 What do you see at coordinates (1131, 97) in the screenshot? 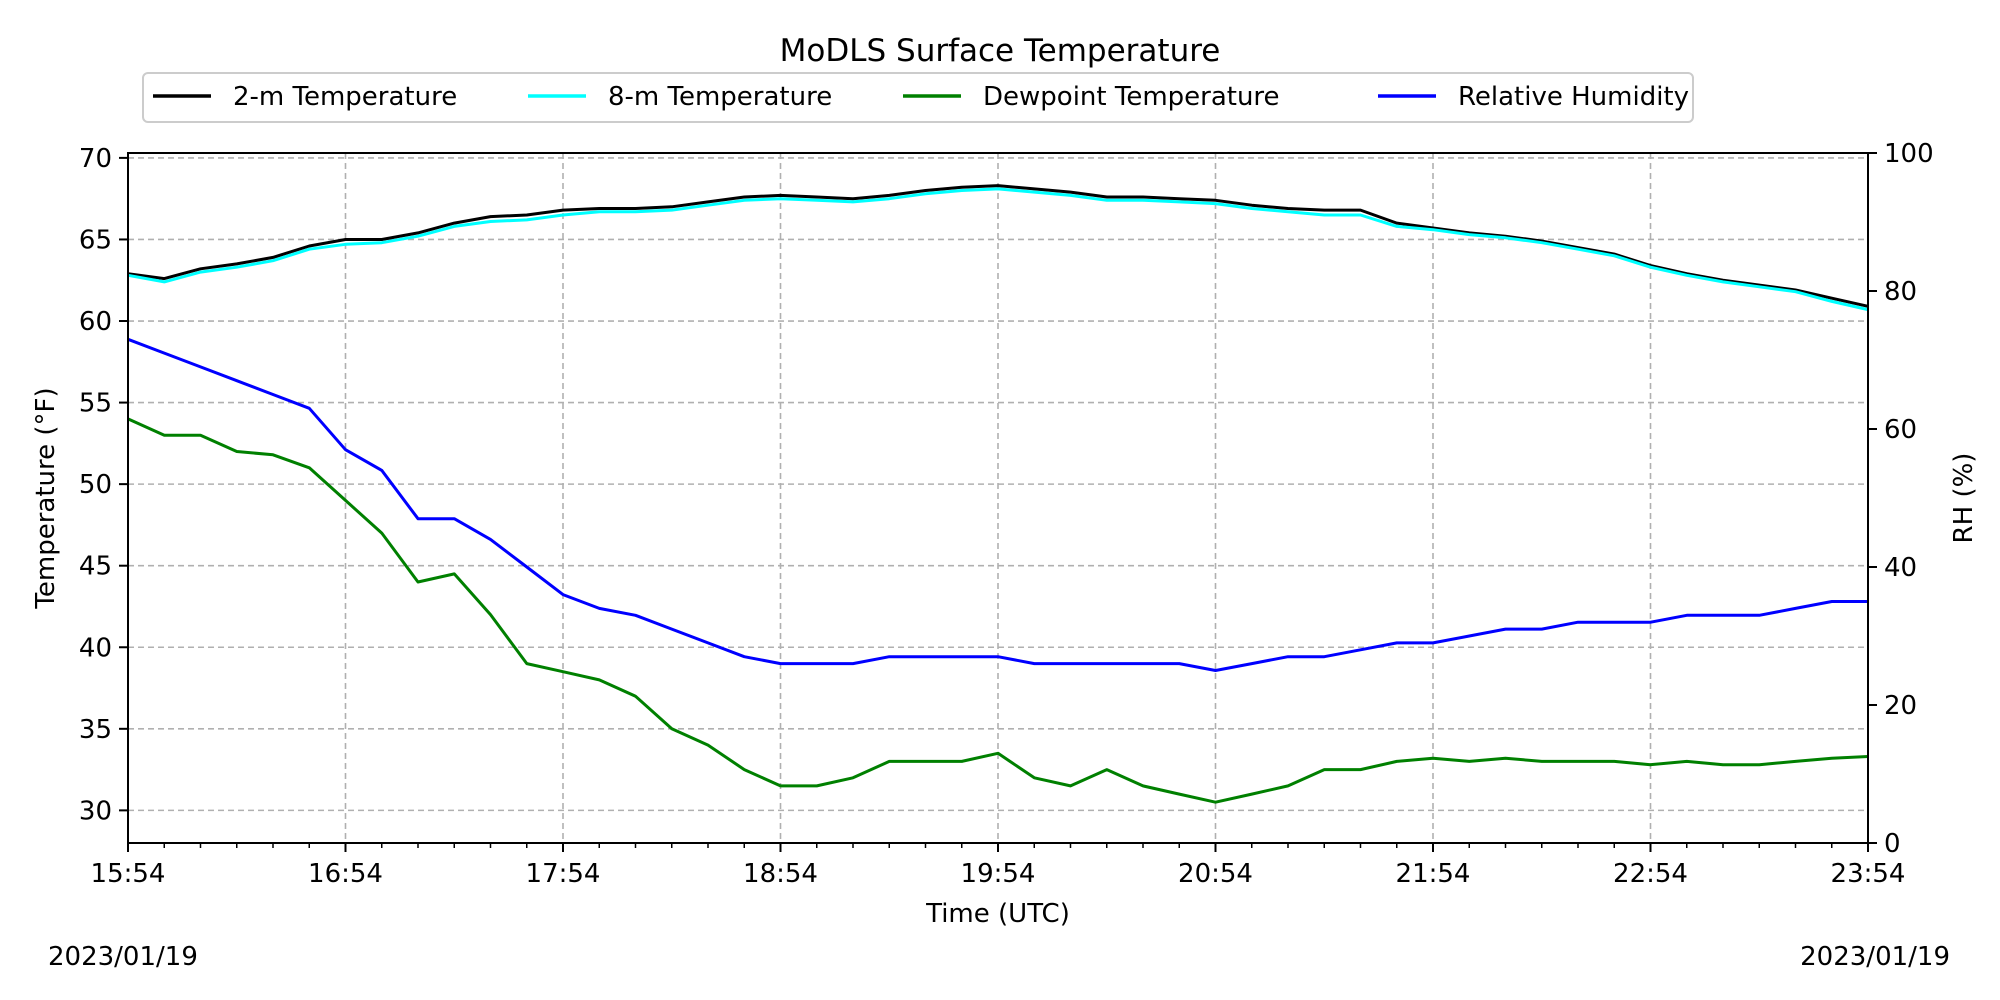
I see `legend-label: Dewpoint Temperature` at bounding box center [1131, 97].